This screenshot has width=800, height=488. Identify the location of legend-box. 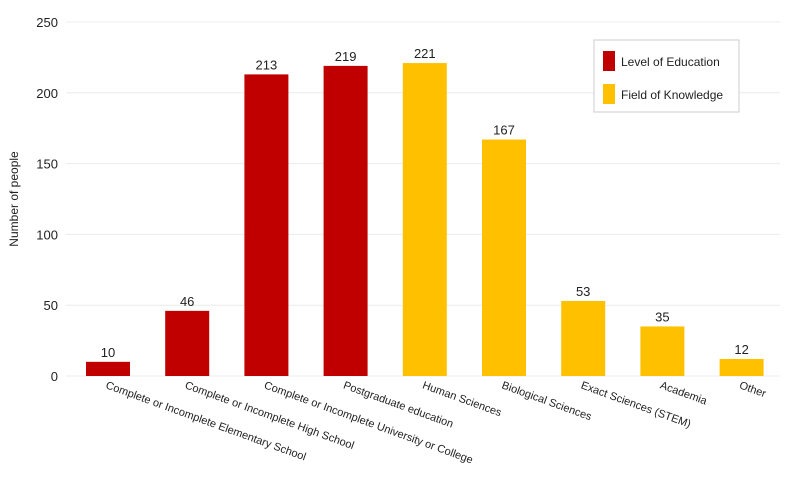
(666, 76).